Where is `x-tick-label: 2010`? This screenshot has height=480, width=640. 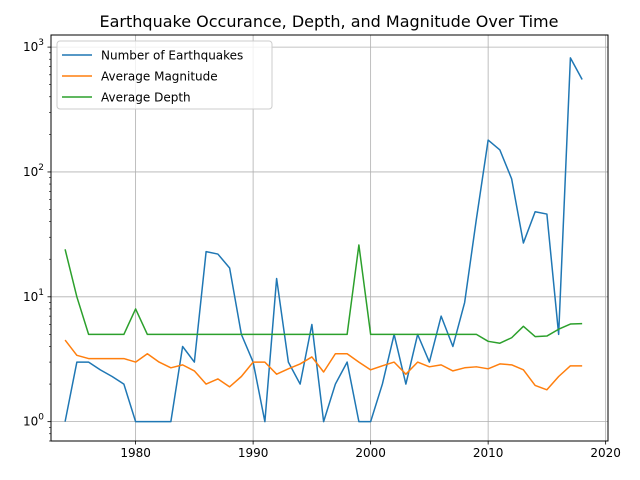
x-tick-label: 2010 is located at coordinates (488, 453).